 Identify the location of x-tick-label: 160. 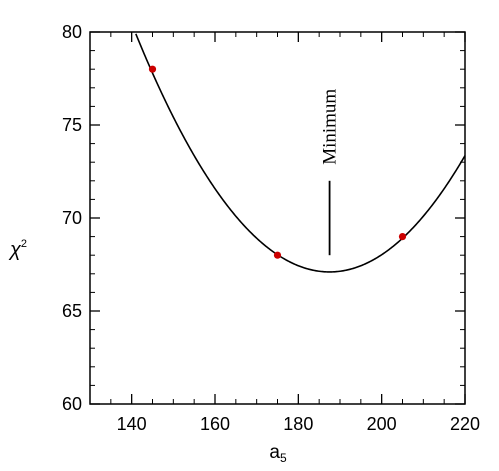
(215, 424).